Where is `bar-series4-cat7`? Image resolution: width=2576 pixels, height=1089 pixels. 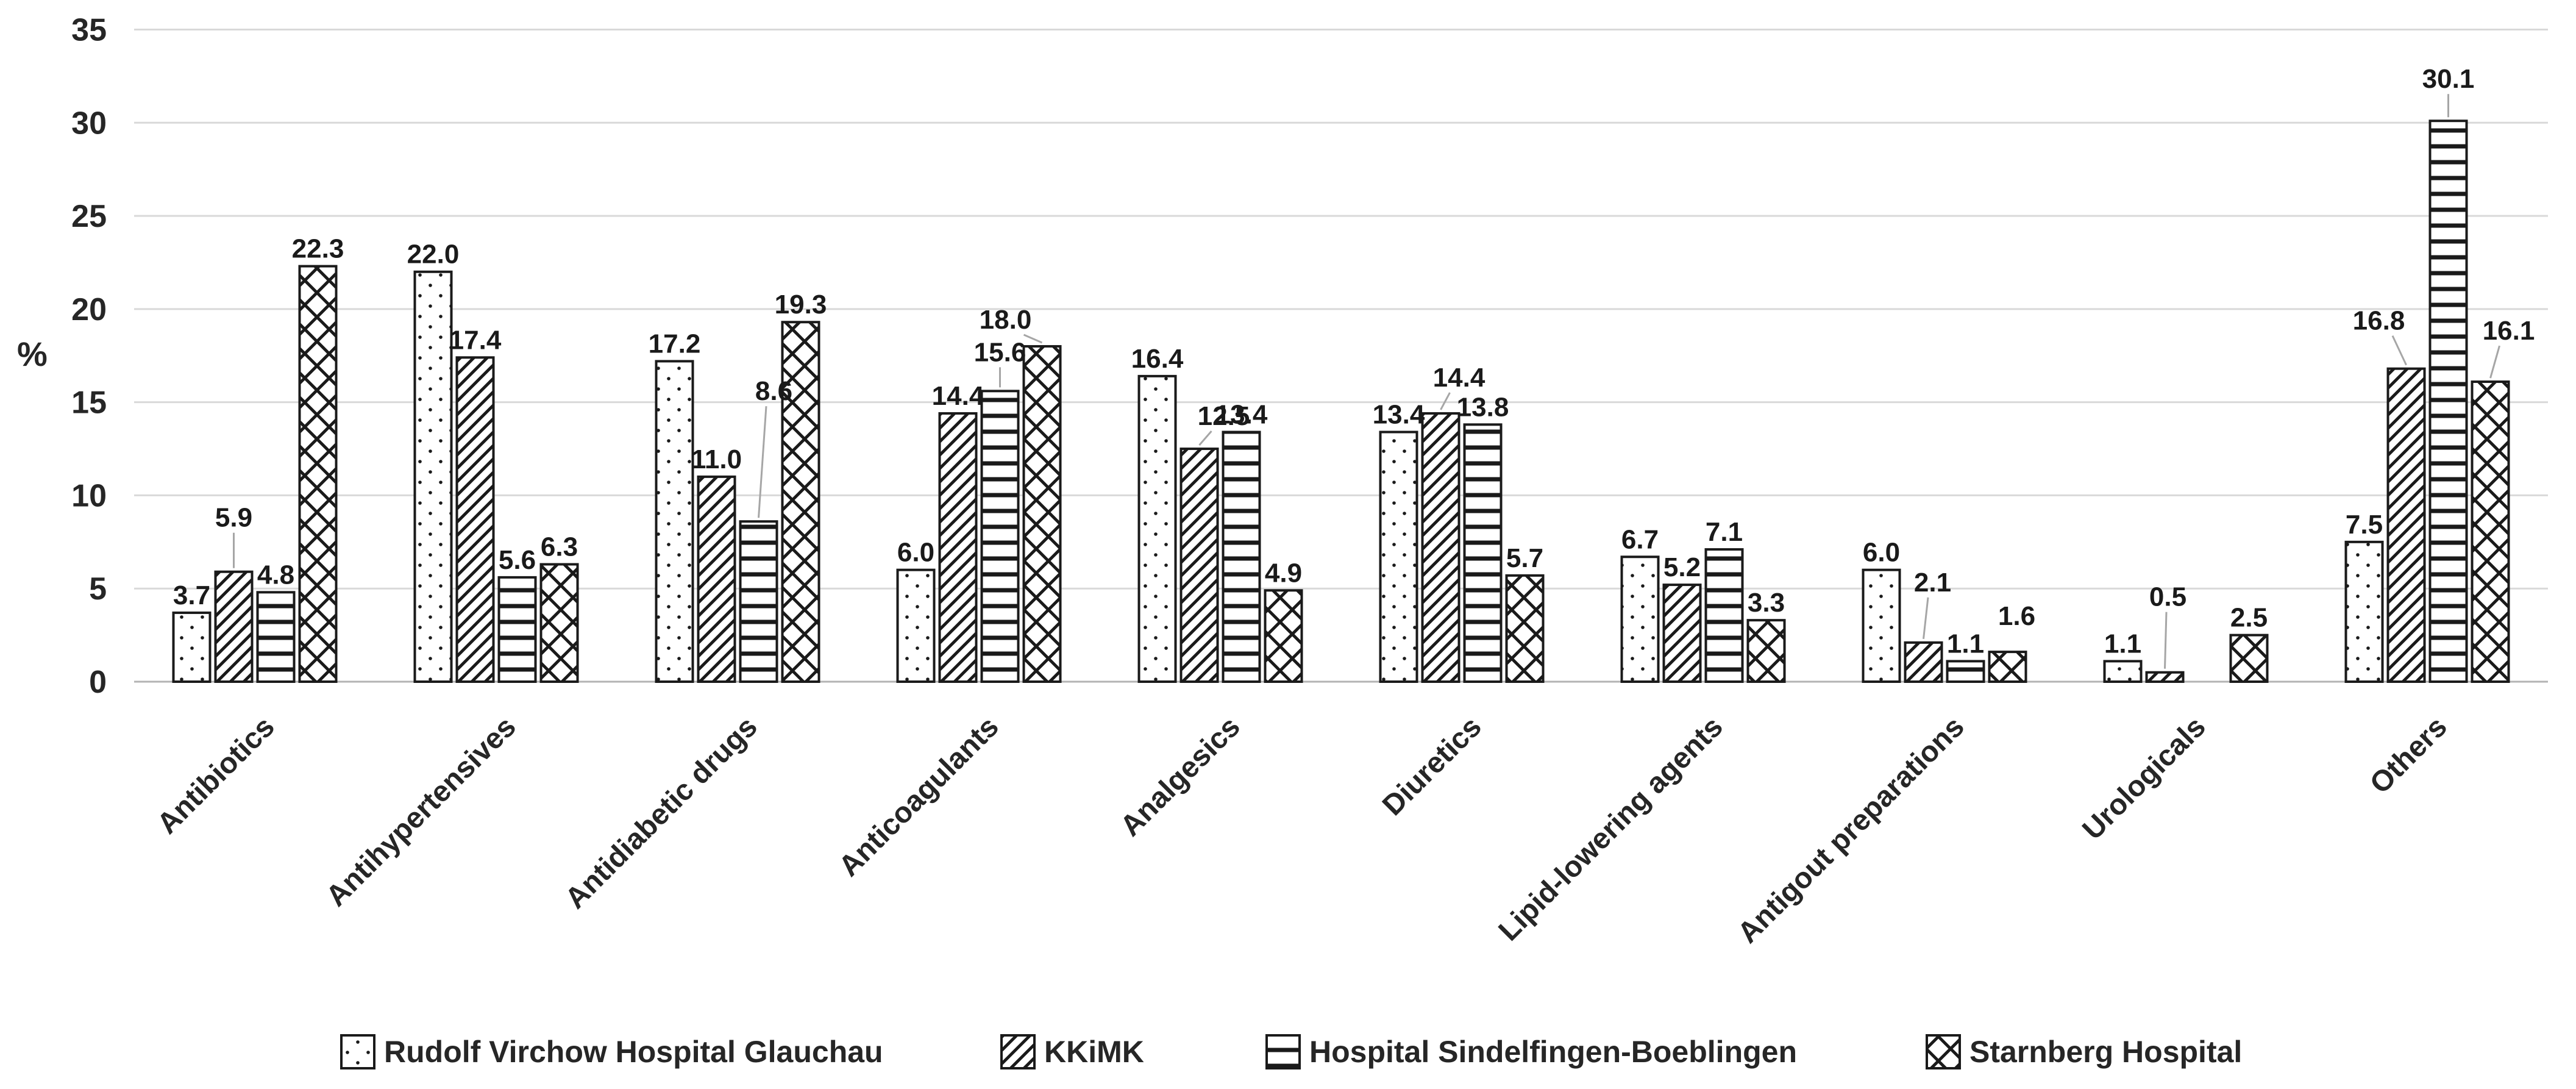 bar-series4-cat7 is located at coordinates (1766, 651).